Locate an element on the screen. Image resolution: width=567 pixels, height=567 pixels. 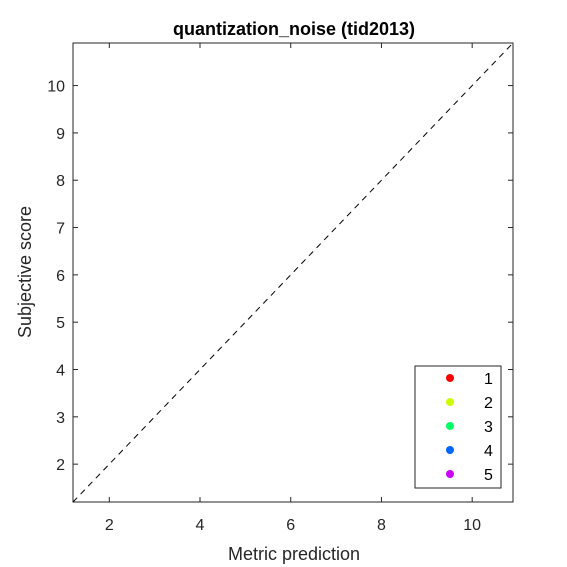
x-tick-label: 6 is located at coordinates (290, 525).